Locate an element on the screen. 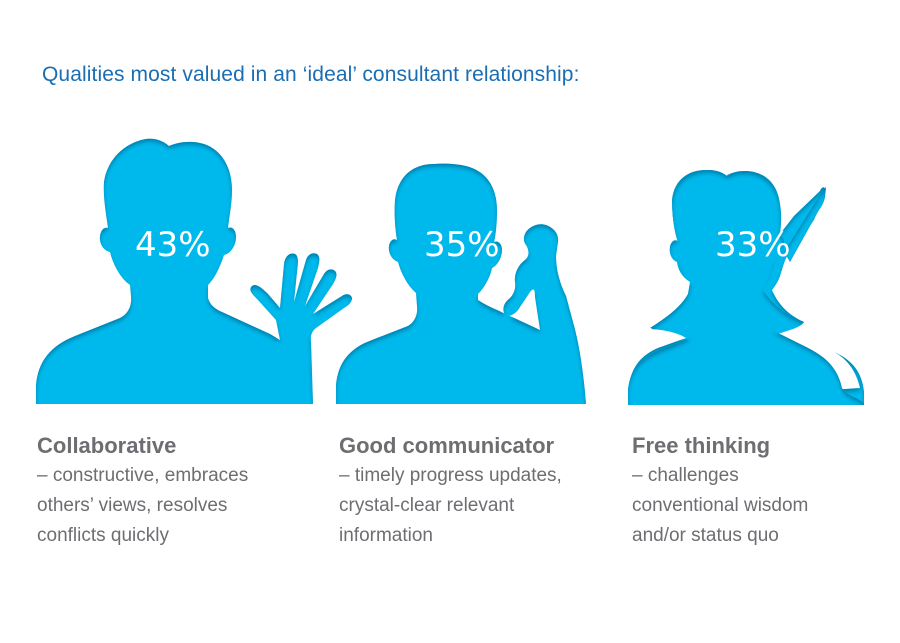  percent-value-free-thinking: 33% is located at coordinates (753, 245).